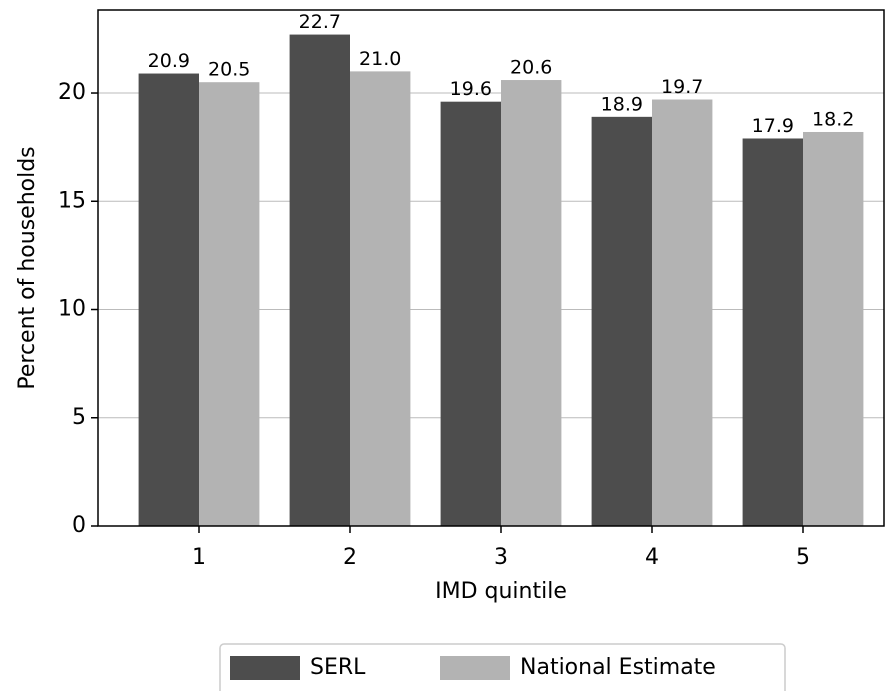 The height and width of the screenshot is (691, 885). I want to click on x-tick-label: 5, so click(803, 557).